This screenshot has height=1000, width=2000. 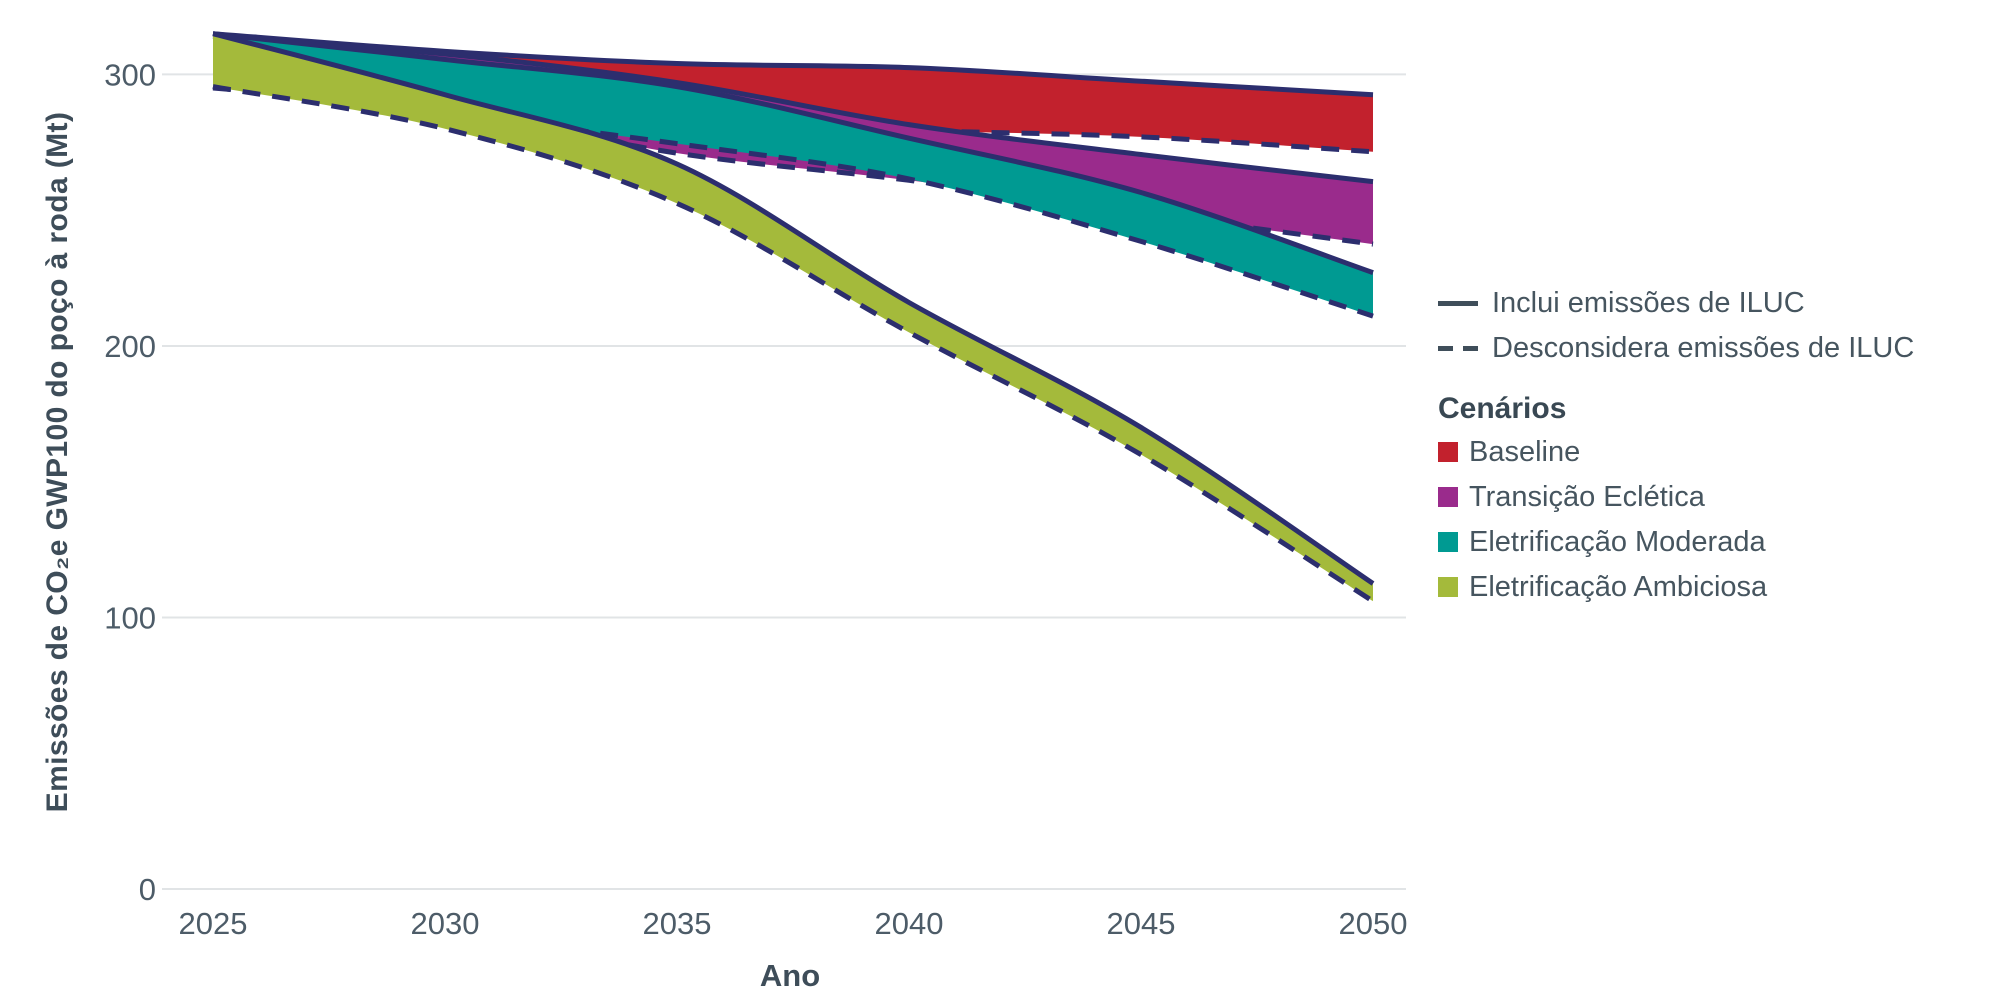 I want to click on legend-row-scenario-2: Eletrificação Moderada, so click(x=1676, y=542).